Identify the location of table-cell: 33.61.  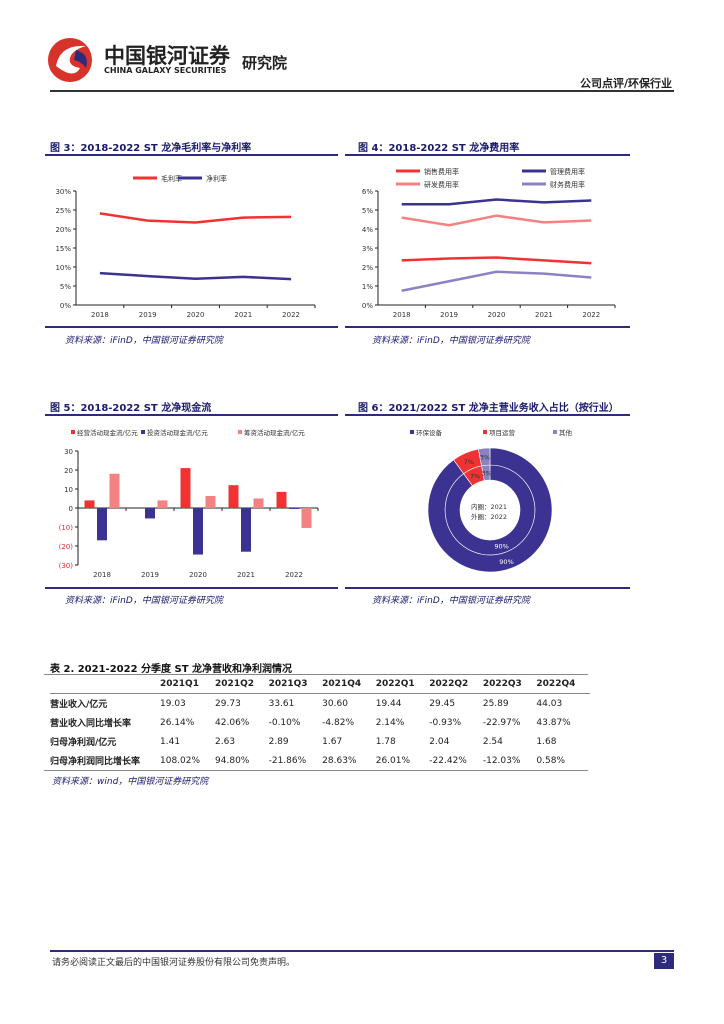
(281, 703).